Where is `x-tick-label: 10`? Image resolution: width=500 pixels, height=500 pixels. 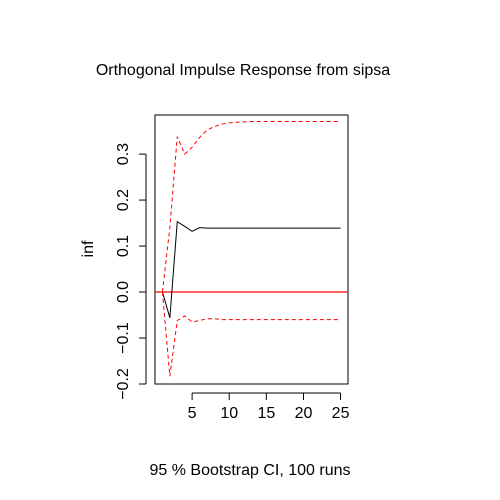
x-tick-label: 10 is located at coordinates (229, 413).